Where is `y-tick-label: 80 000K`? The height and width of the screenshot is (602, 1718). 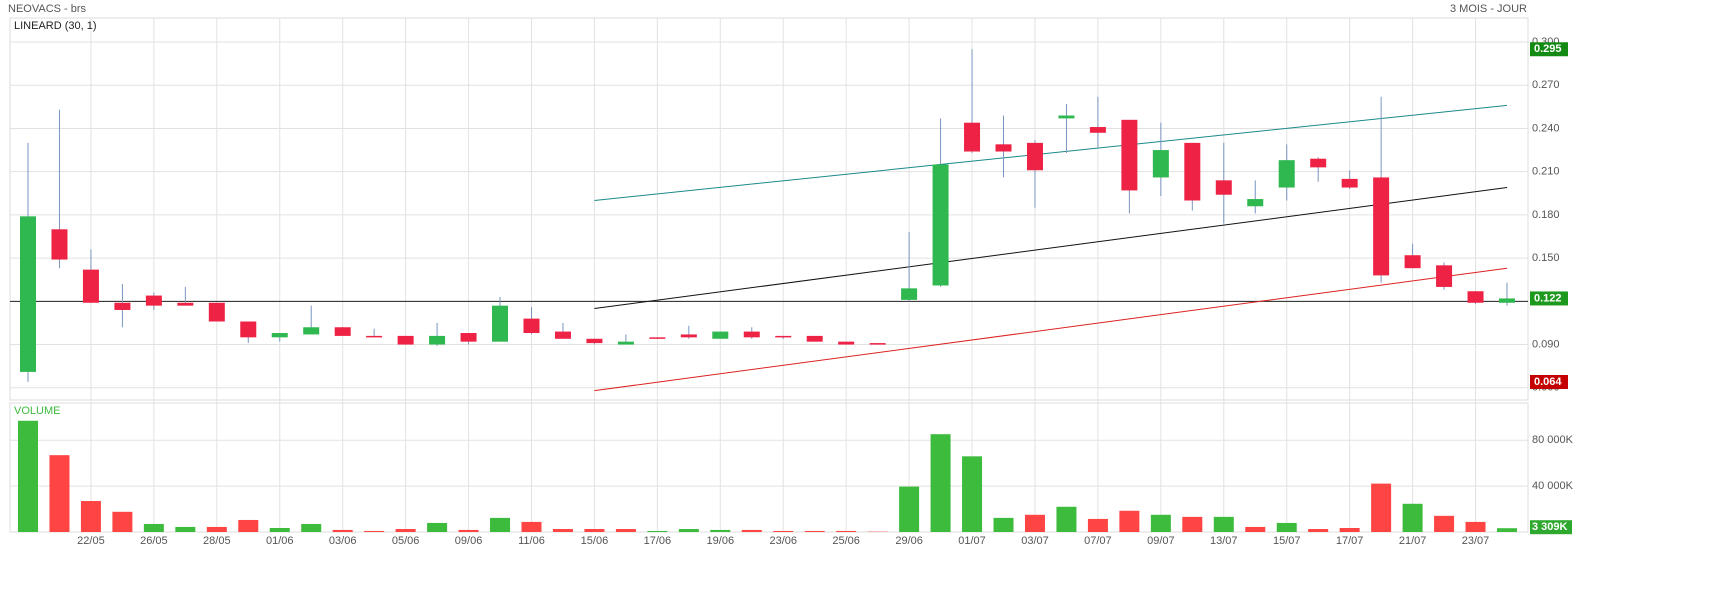
y-tick-label: 80 000K is located at coordinates (1553, 440).